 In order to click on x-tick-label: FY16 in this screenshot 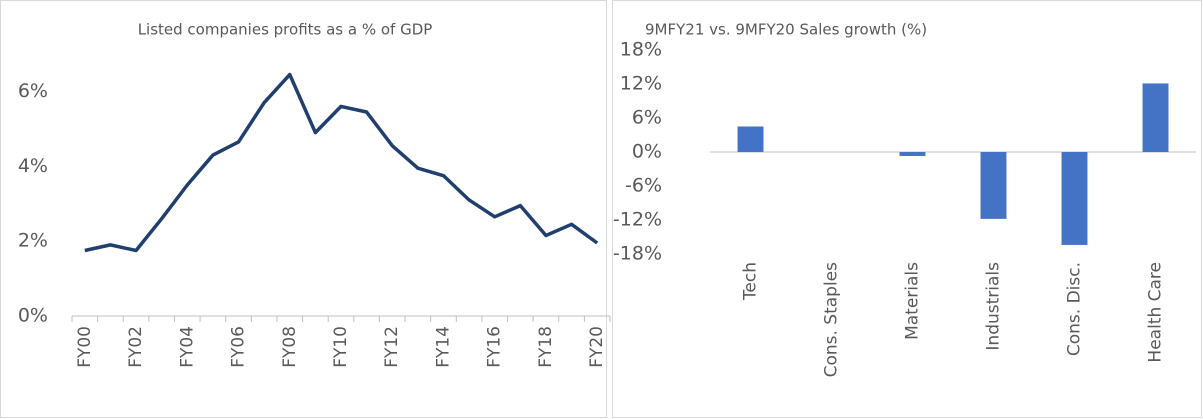, I will do `click(495, 347)`.